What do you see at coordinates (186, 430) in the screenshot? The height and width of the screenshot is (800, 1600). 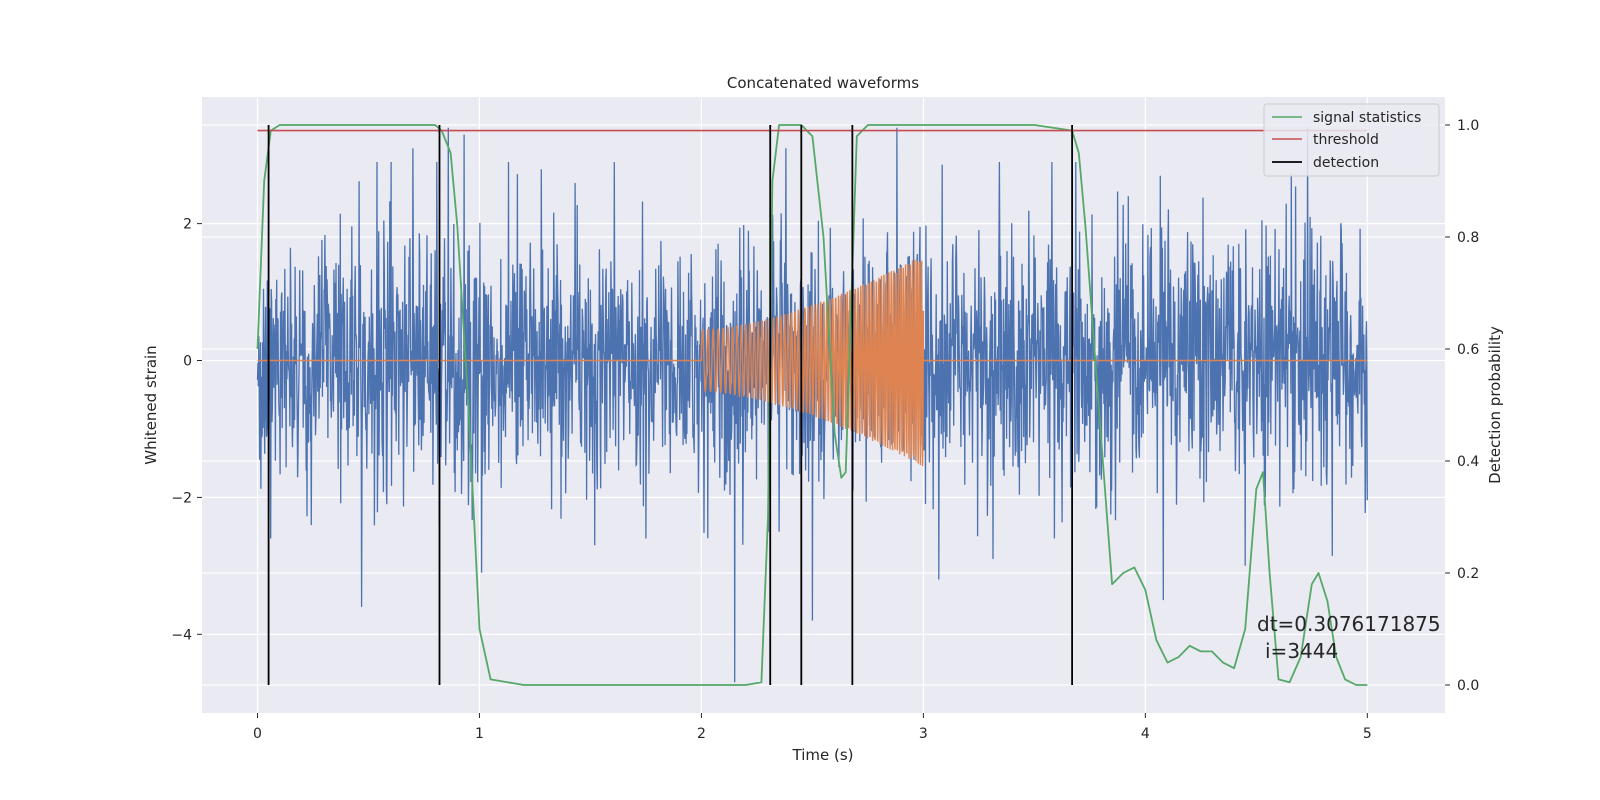 I see `y-left-ticks: −4 −2 0 2` at bounding box center [186, 430].